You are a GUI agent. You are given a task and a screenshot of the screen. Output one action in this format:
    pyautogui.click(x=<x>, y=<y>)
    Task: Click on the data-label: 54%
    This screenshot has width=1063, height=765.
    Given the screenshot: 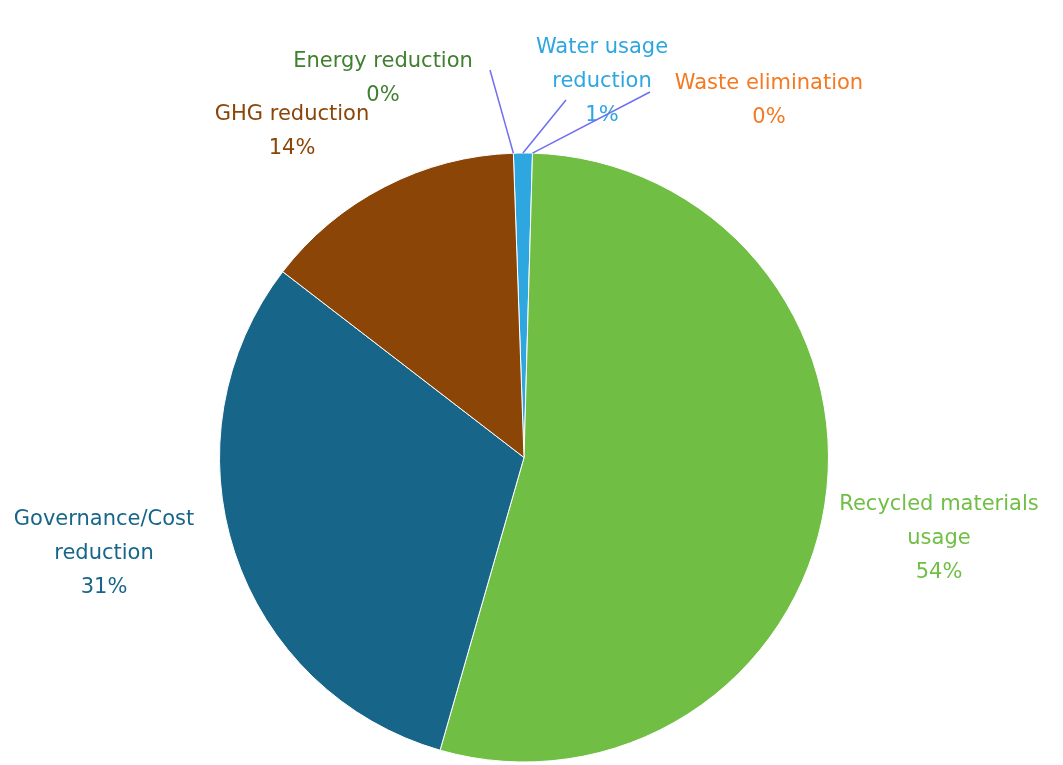 What is the action you would take?
    pyautogui.click(x=939, y=571)
    